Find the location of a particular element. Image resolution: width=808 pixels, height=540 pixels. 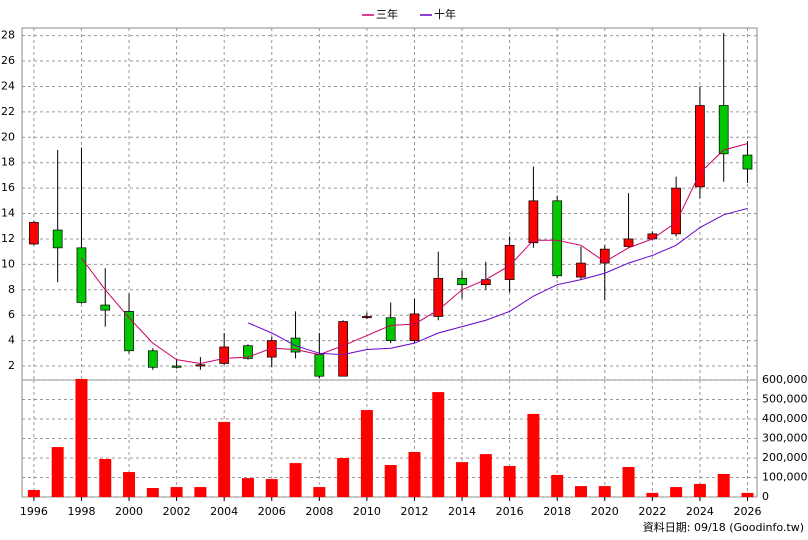

x-tick-label: 2024 is located at coordinates (700, 511).